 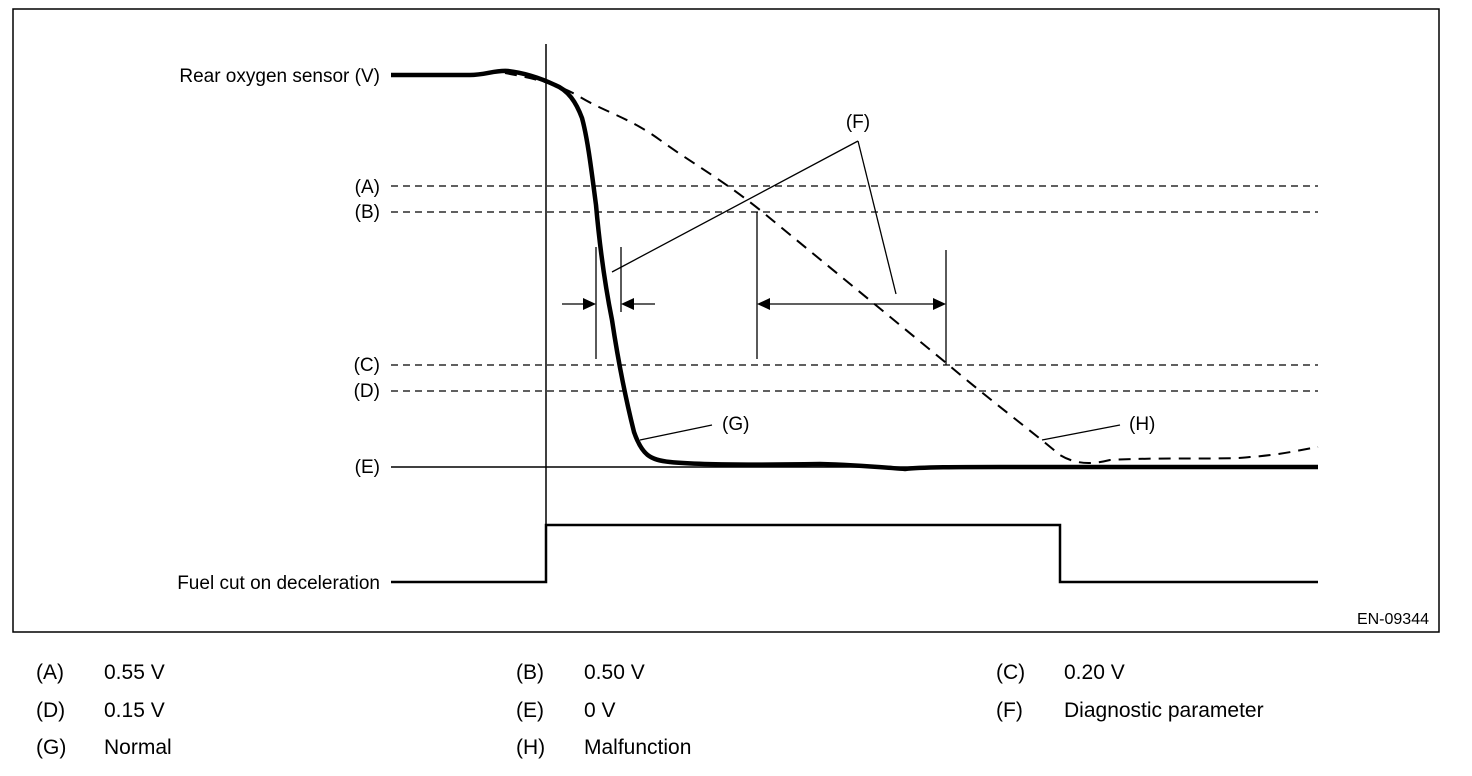 I want to click on callout-g-leader, so click(x=676, y=432).